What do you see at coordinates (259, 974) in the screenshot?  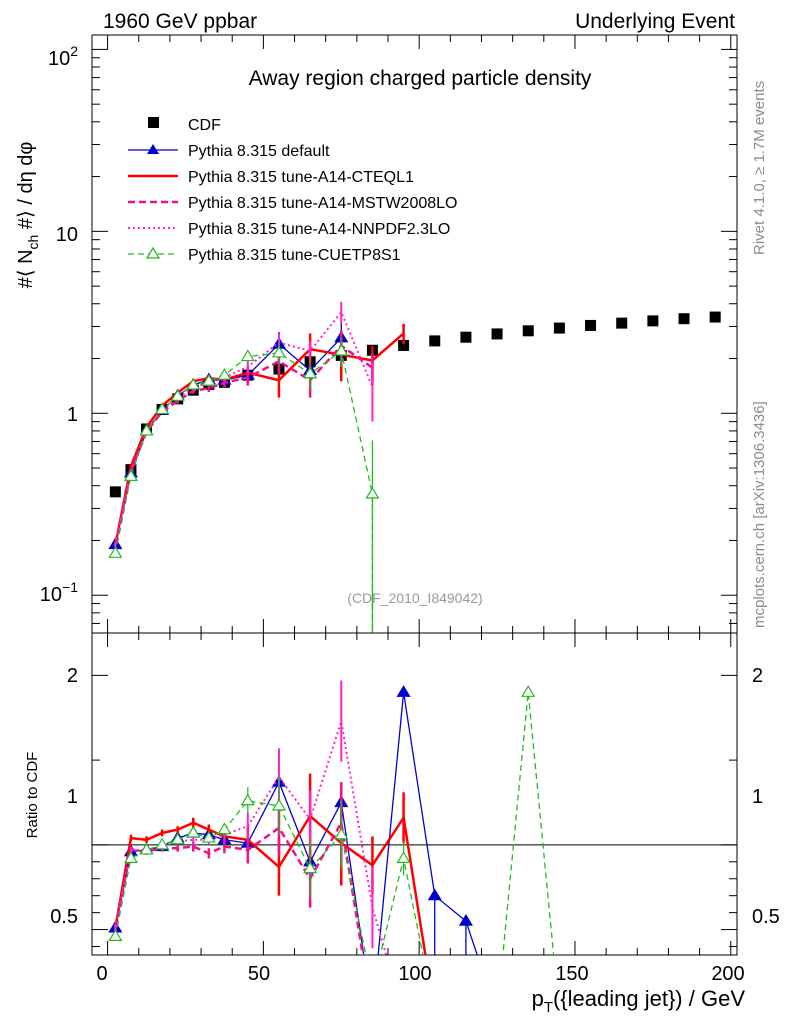 I see `xtick-label-50: 50` at bounding box center [259, 974].